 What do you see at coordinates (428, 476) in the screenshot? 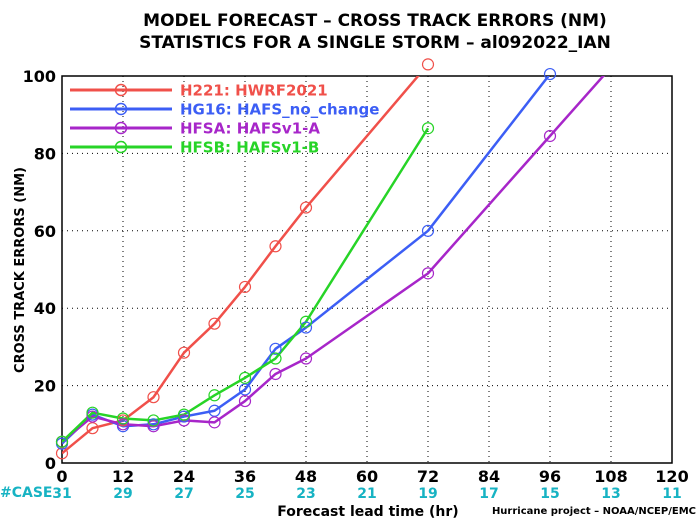
I see `x-tick-label: 72` at bounding box center [428, 476].